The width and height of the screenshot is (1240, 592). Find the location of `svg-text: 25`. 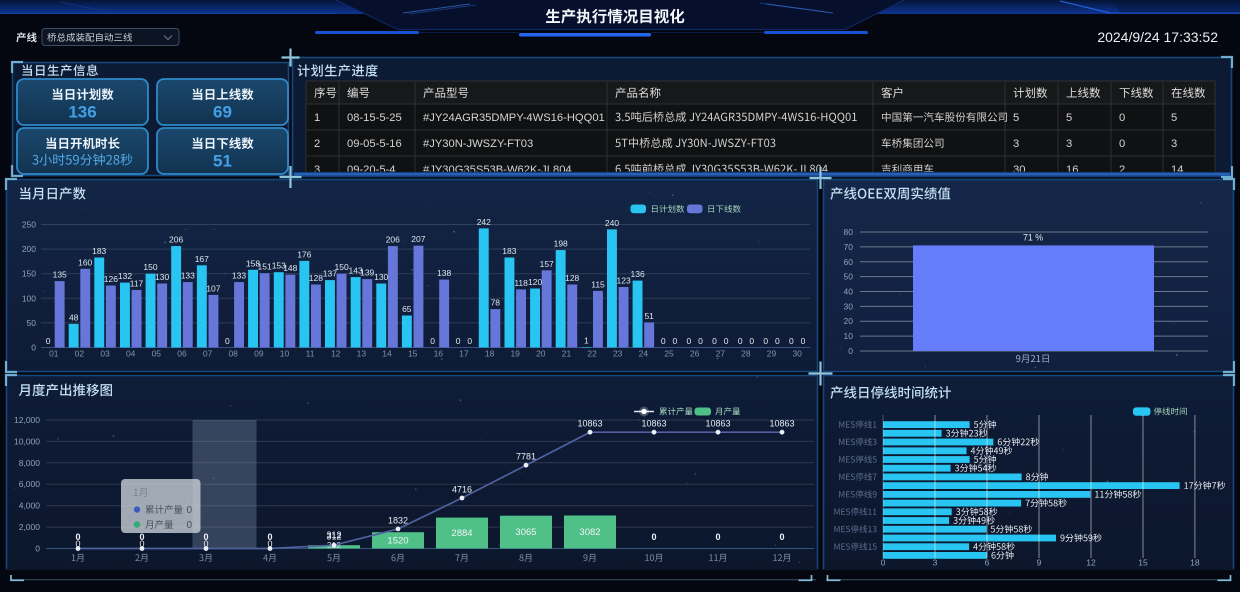

svg-text: 25 is located at coordinates (669, 354).